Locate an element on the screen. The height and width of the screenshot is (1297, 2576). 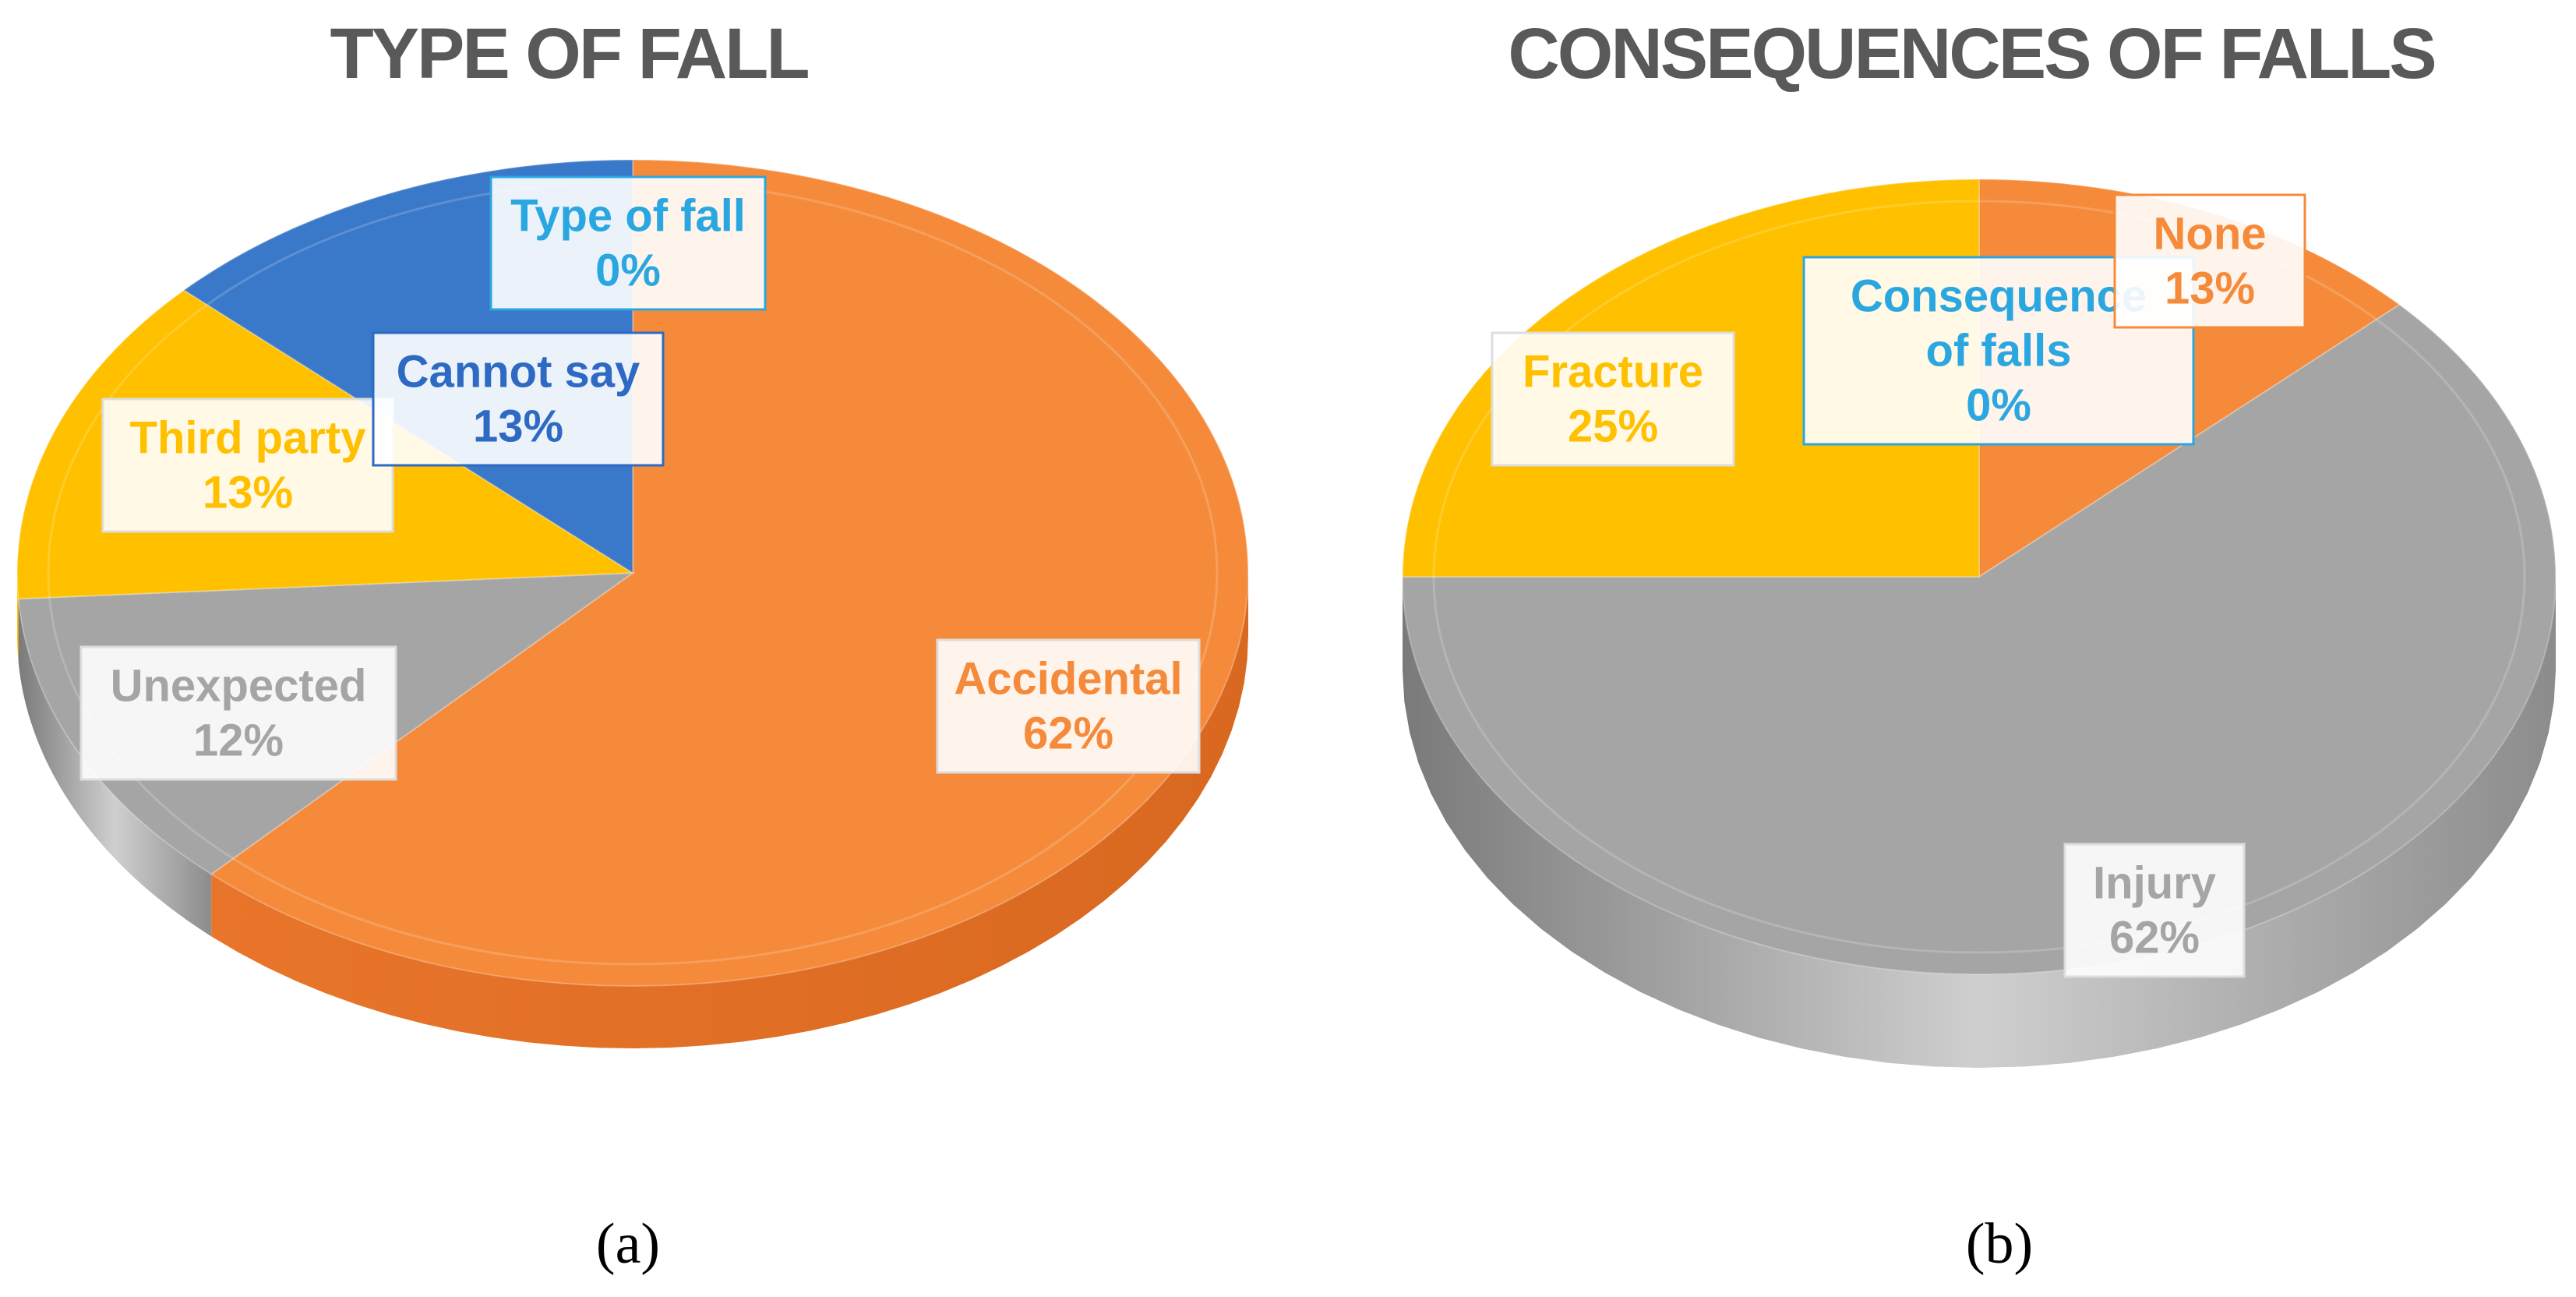
label-name: Consequence is located at coordinates (1999, 296).